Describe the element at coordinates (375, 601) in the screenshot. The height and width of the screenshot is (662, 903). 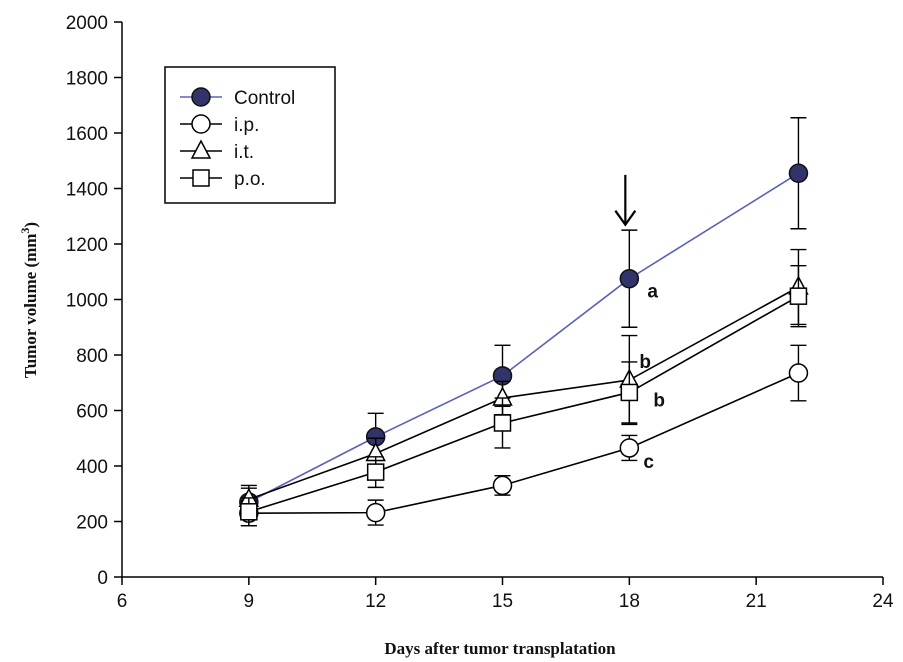
I see `x-tick-label: 12` at that location.